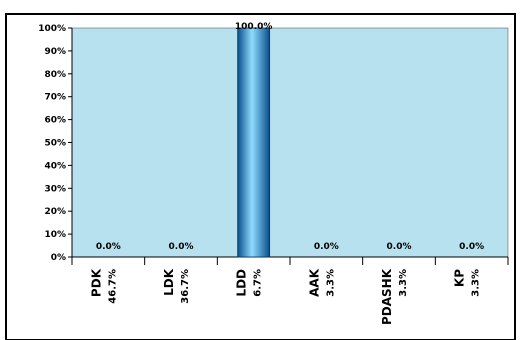 Image resolution: width=524 pixels, height=340 pixels. I want to click on y-tick-label: 10%, so click(55, 235).